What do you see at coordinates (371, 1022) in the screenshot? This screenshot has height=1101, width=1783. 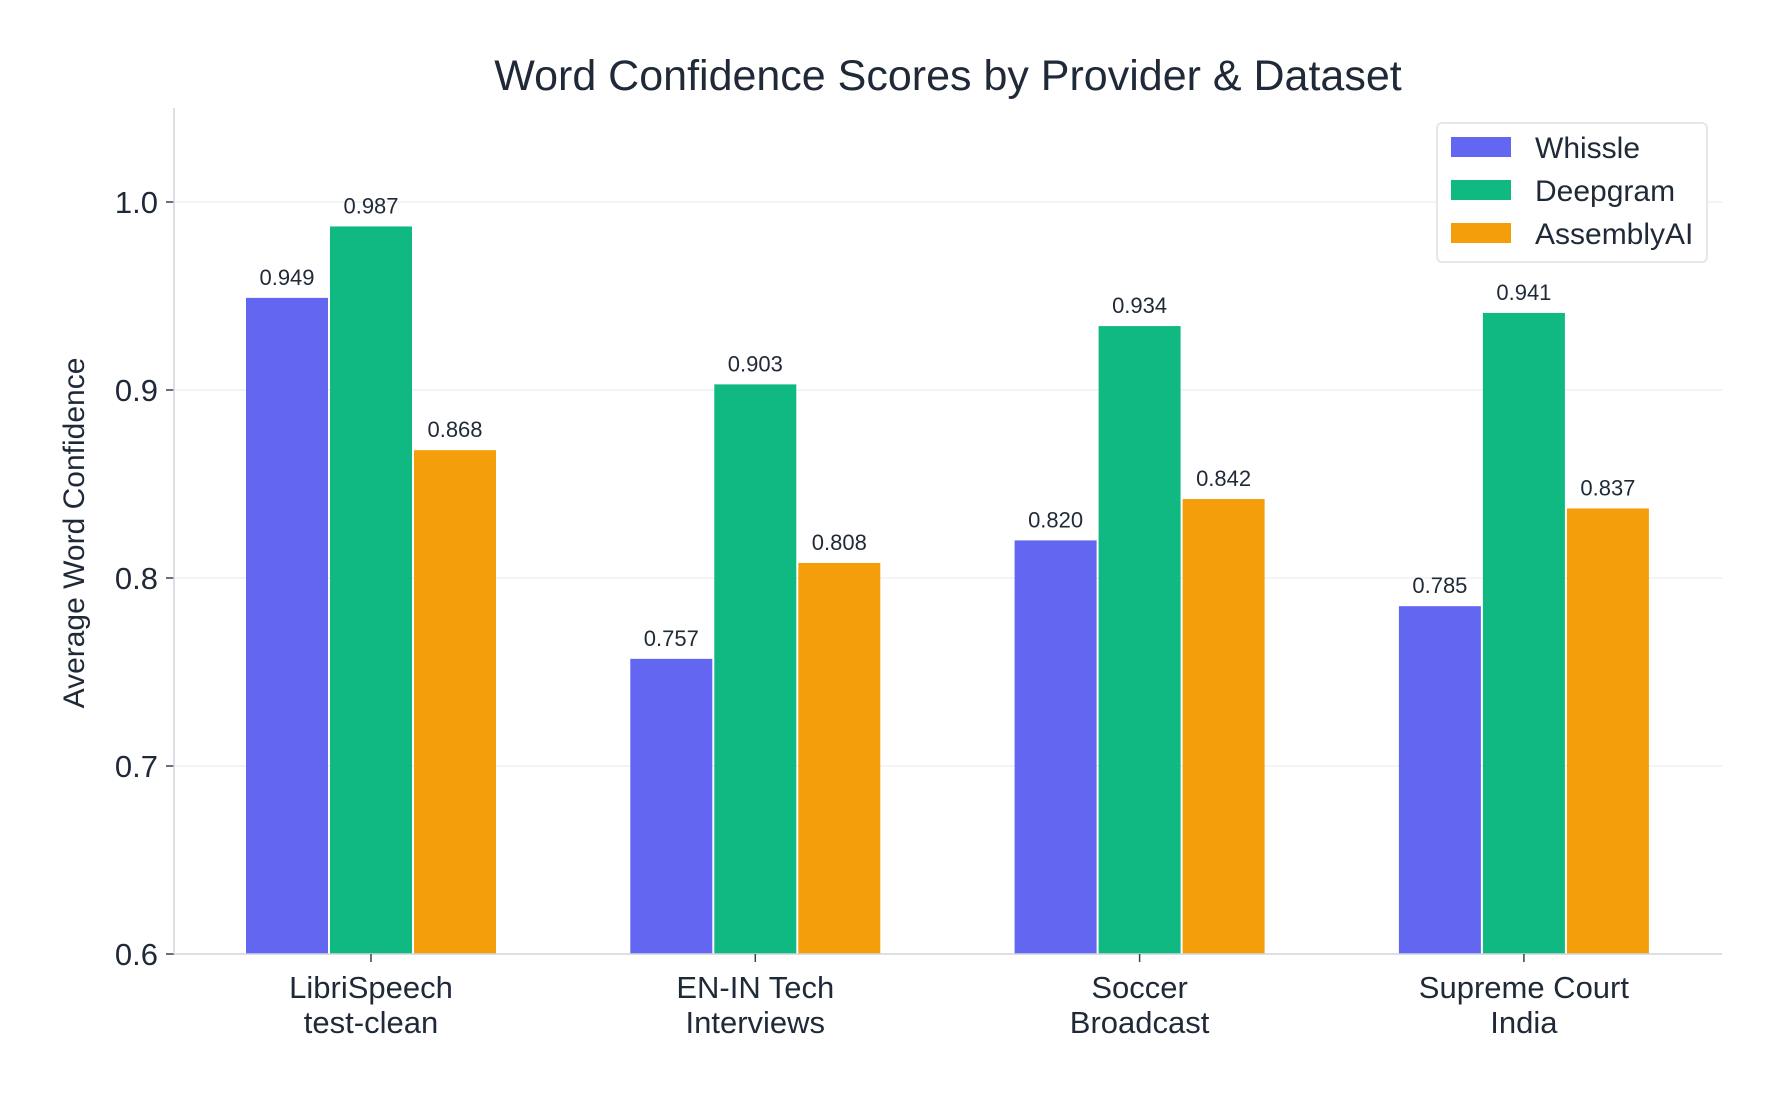 I see `x-tick-label: test-clean` at bounding box center [371, 1022].